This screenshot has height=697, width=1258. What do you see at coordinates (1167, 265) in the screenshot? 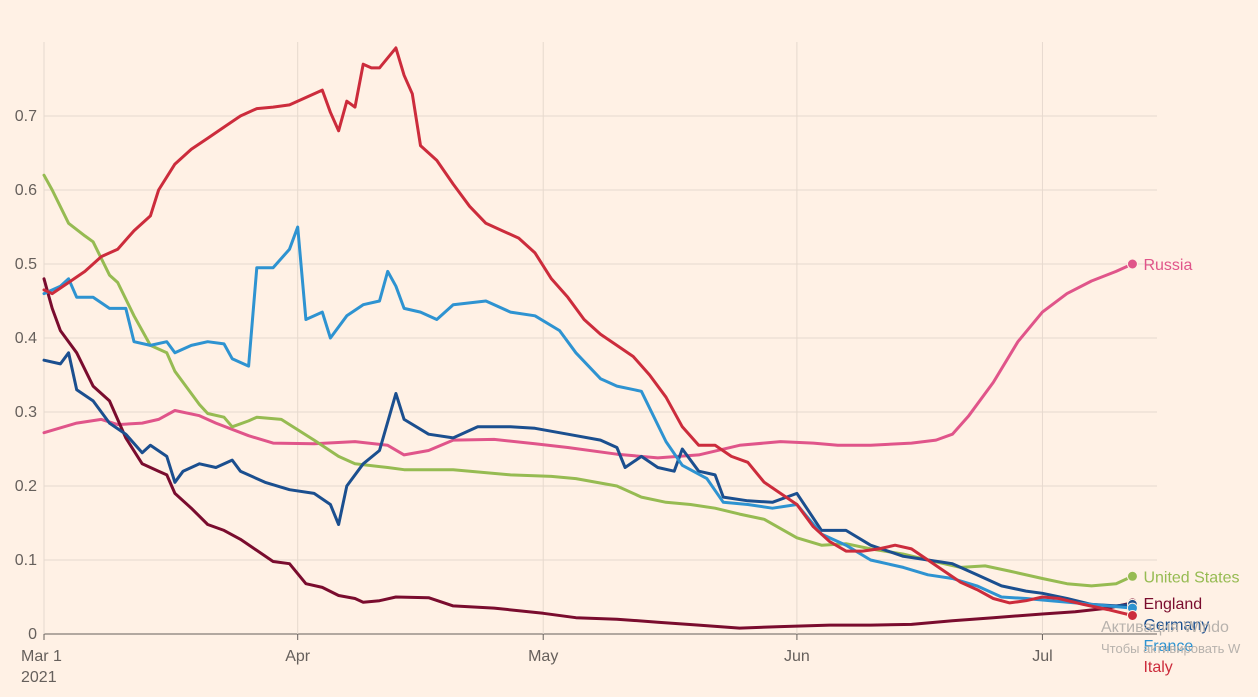
I see `series-label-russia: Russia` at bounding box center [1167, 265].